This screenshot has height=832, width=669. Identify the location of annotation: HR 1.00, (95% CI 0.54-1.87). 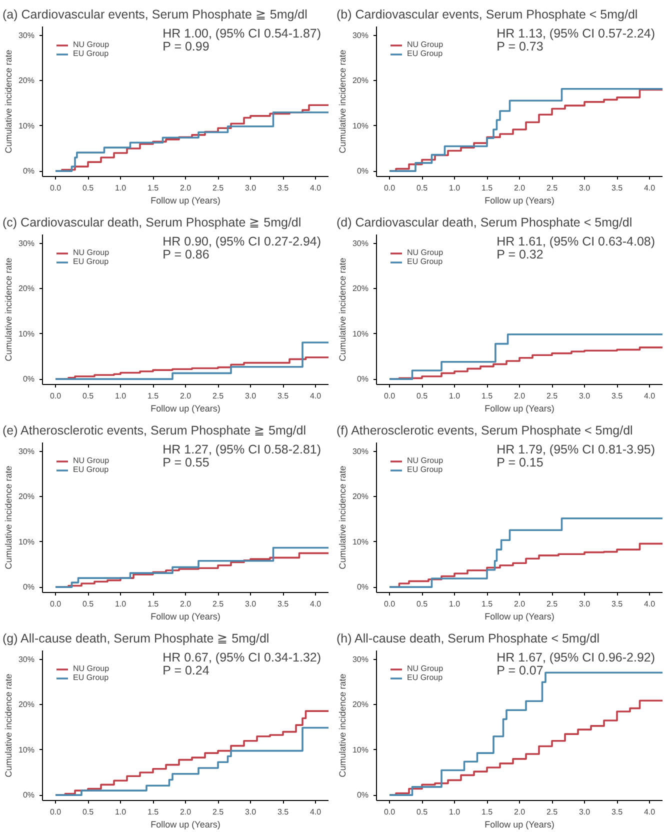
(242, 33).